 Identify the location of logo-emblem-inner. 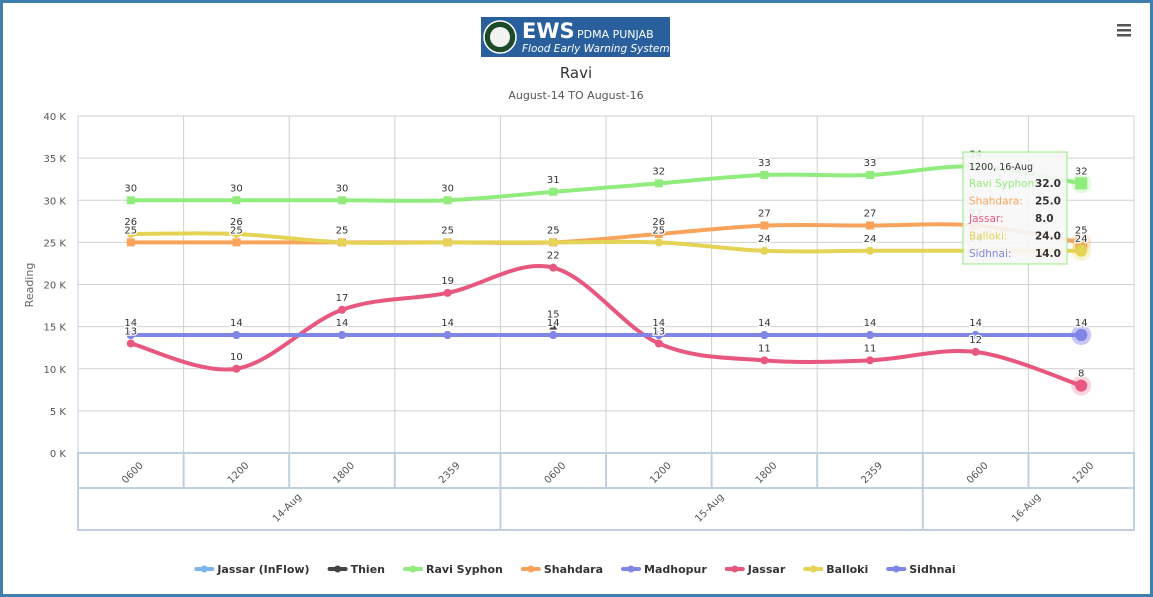
(500, 37).